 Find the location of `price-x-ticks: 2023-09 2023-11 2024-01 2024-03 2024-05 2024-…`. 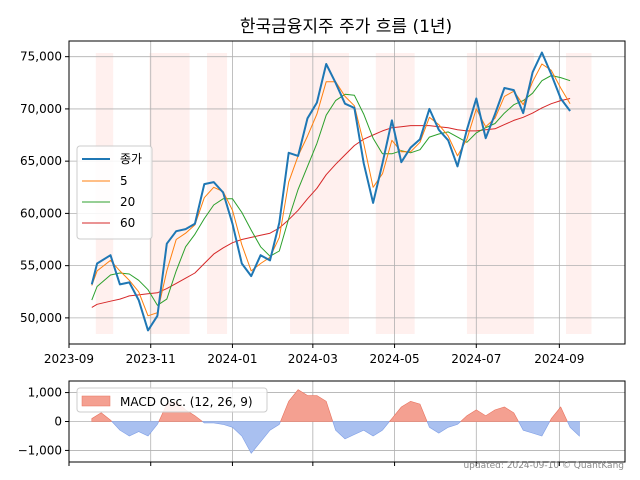

price-x-ticks: 2023-09 2023-11 2024-01 2024-03 2024-05 2024-… is located at coordinates (314, 355).